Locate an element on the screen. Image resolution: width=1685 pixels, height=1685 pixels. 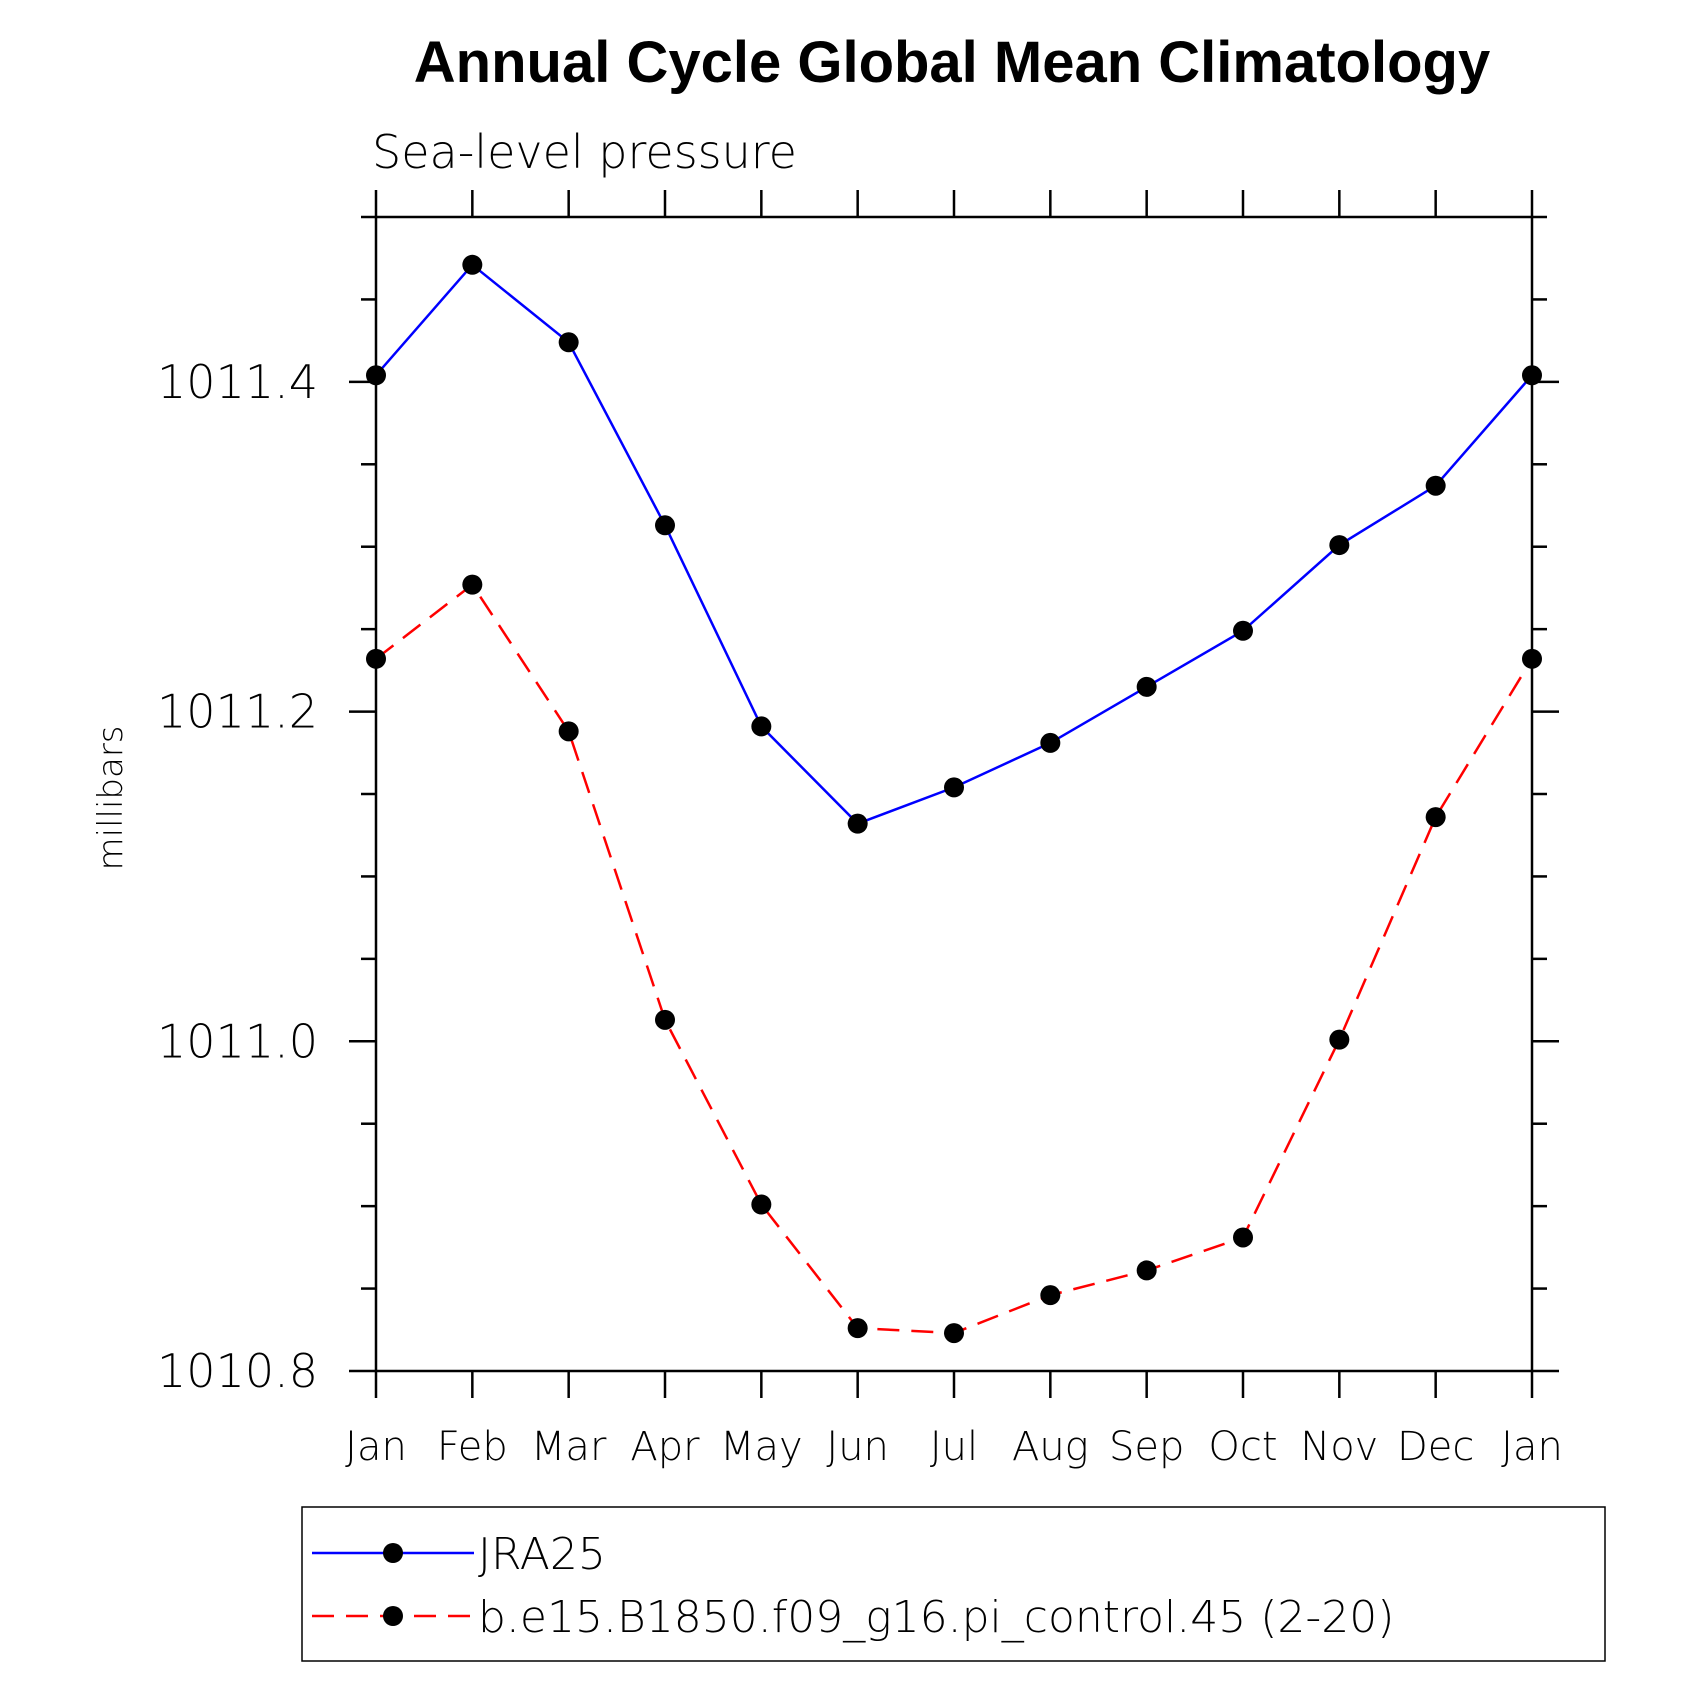
legend-label: JRA25 is located at coordinates (542, 1554).